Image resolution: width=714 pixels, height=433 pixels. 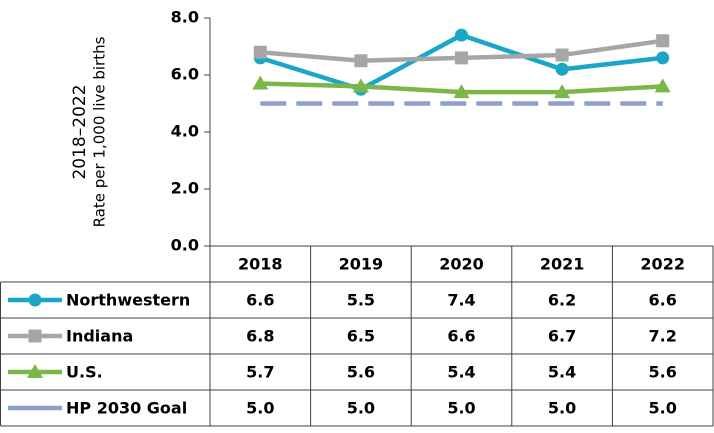 What do you see at coordinates (128, 300) in the screenshot?
I see `legend-label: Northwestern` at bounding box center [128, 300].